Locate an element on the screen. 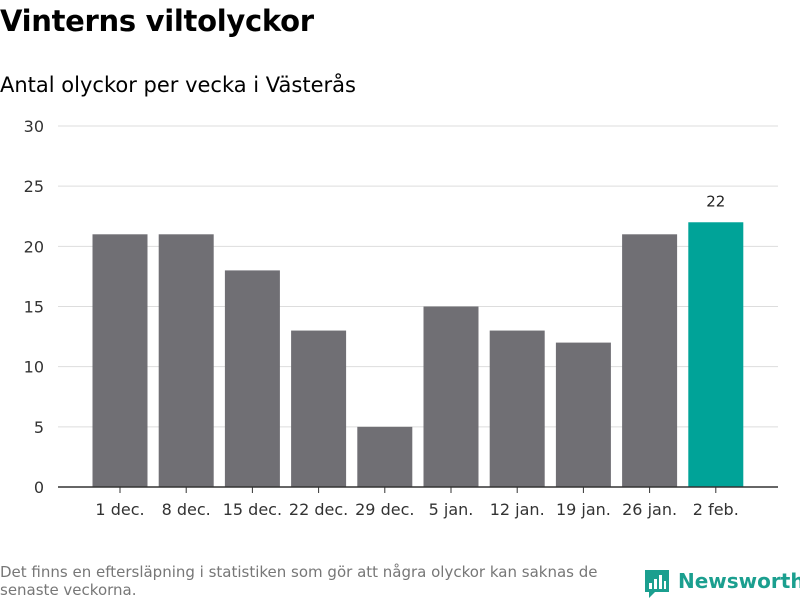 This screenshot has height=600, width=800. newsworthy-logo-icon is located at coordinates (657, 584).